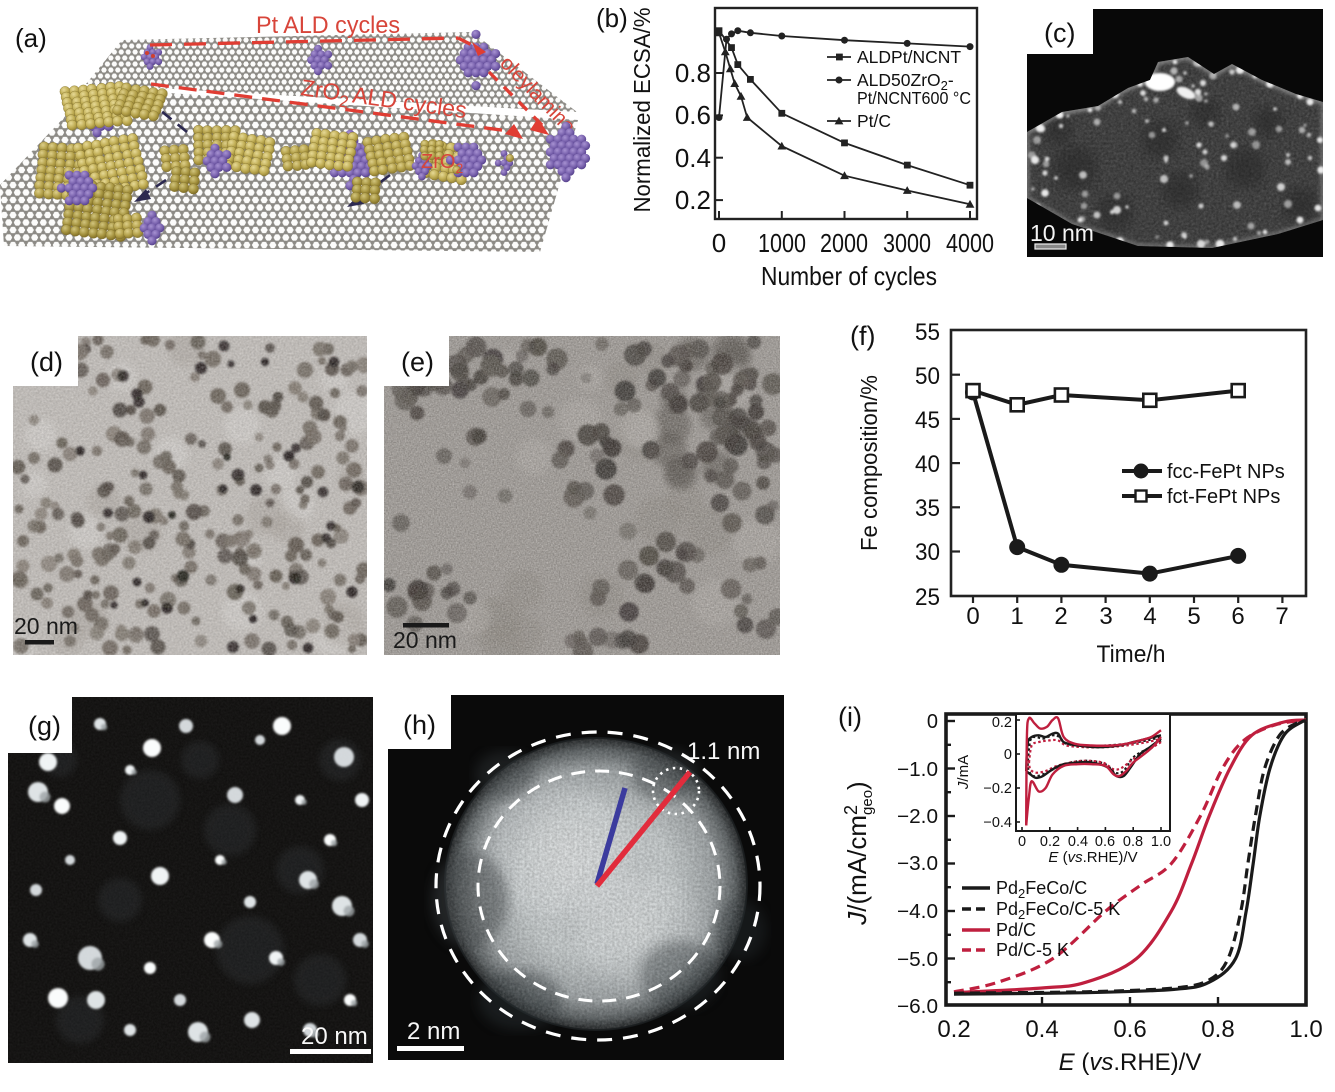 This screenshot has height=1092, width=1335. Describe the element at coordinates (970, 243) in the screenshot. I see `svg-text: 4000` at that location.